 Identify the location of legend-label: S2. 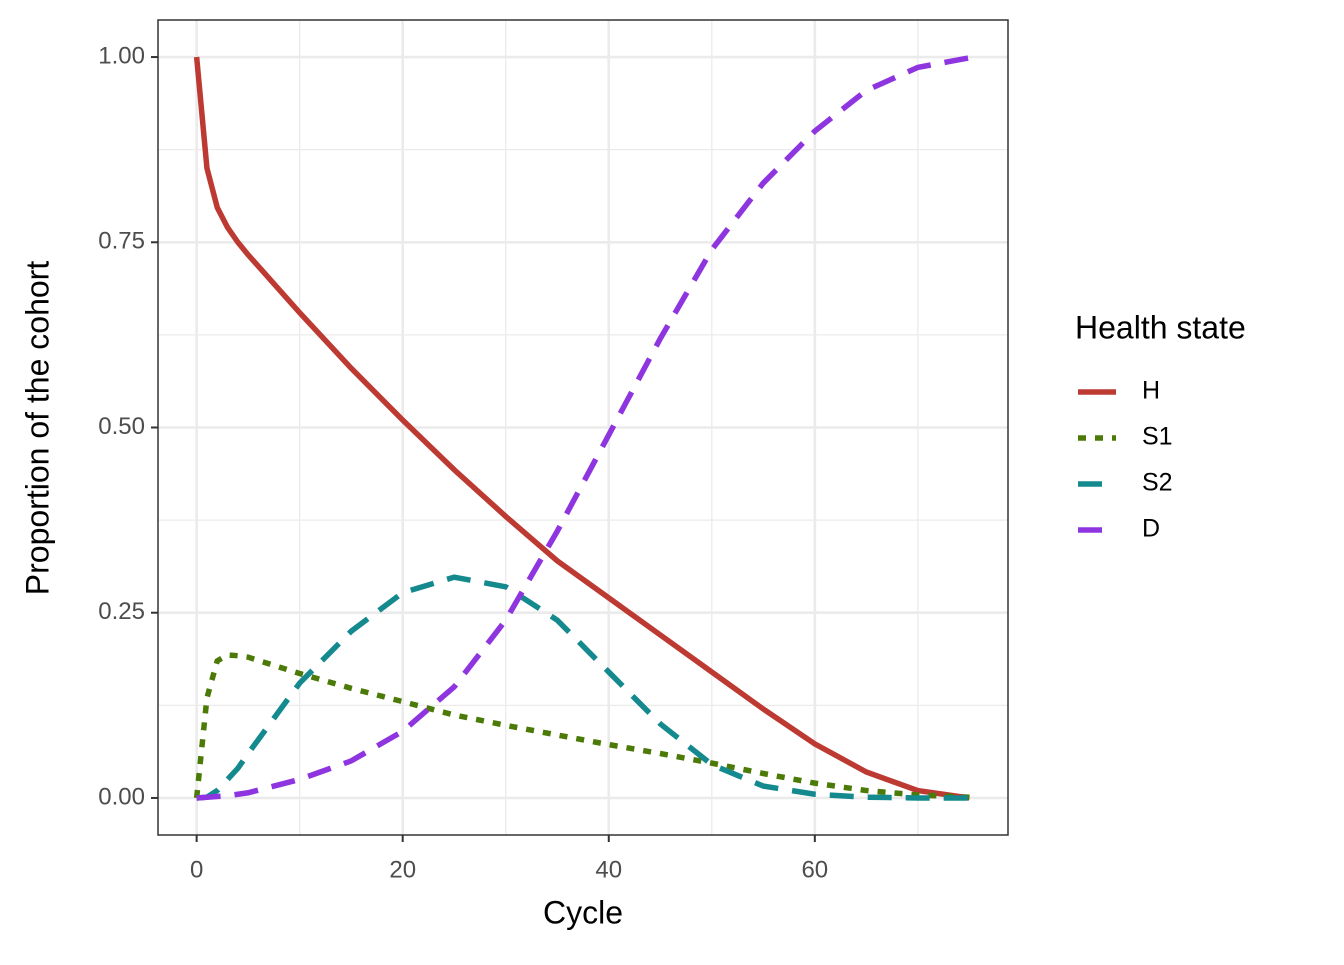
(1157, 483).